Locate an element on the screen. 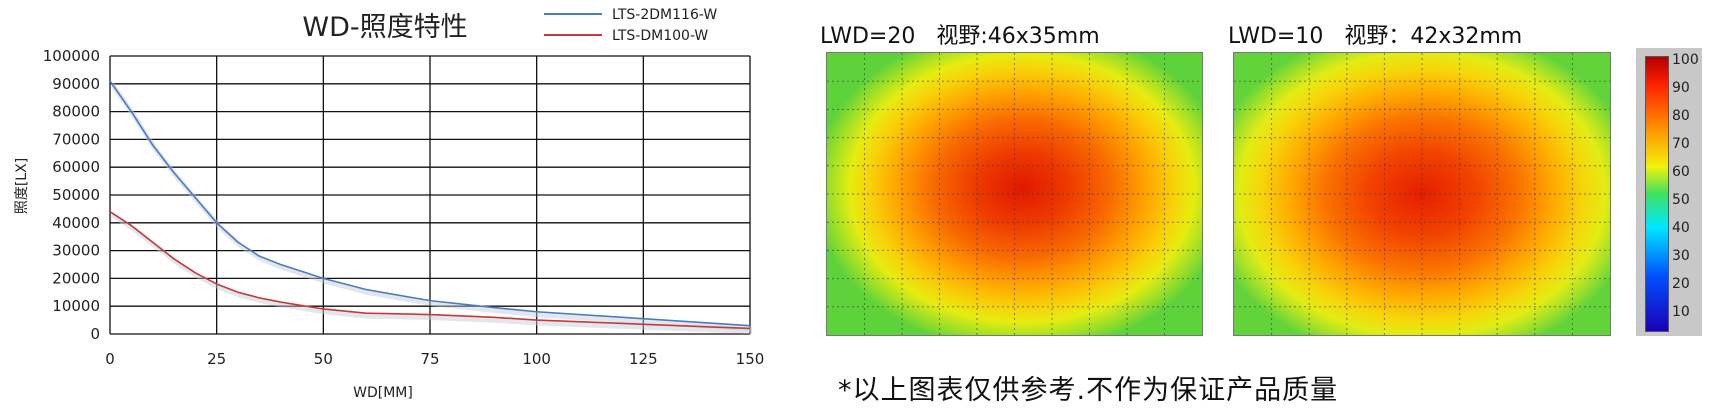 The width and height of the screenshot is (1712, 414). y-tick-label: 40000 is located at coordinates (76, 223).